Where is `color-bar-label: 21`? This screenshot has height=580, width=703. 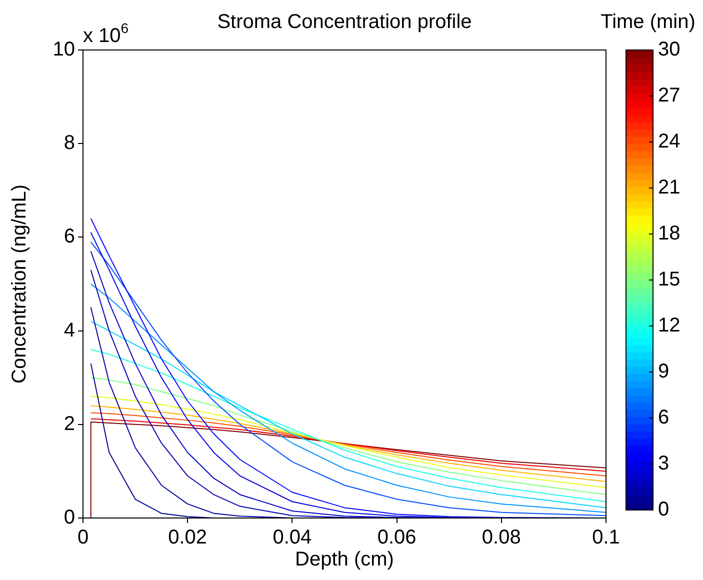
color-bar-label: 21 is located at coordinates (669, 187).